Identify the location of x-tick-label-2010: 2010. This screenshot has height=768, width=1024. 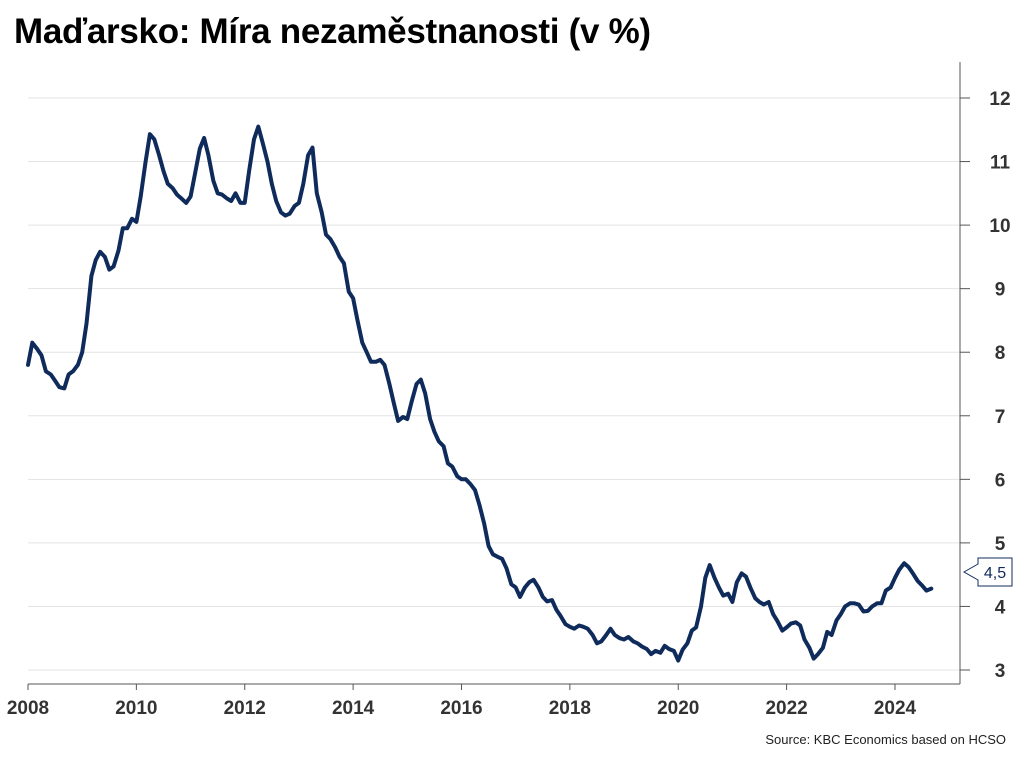
(136, 708).